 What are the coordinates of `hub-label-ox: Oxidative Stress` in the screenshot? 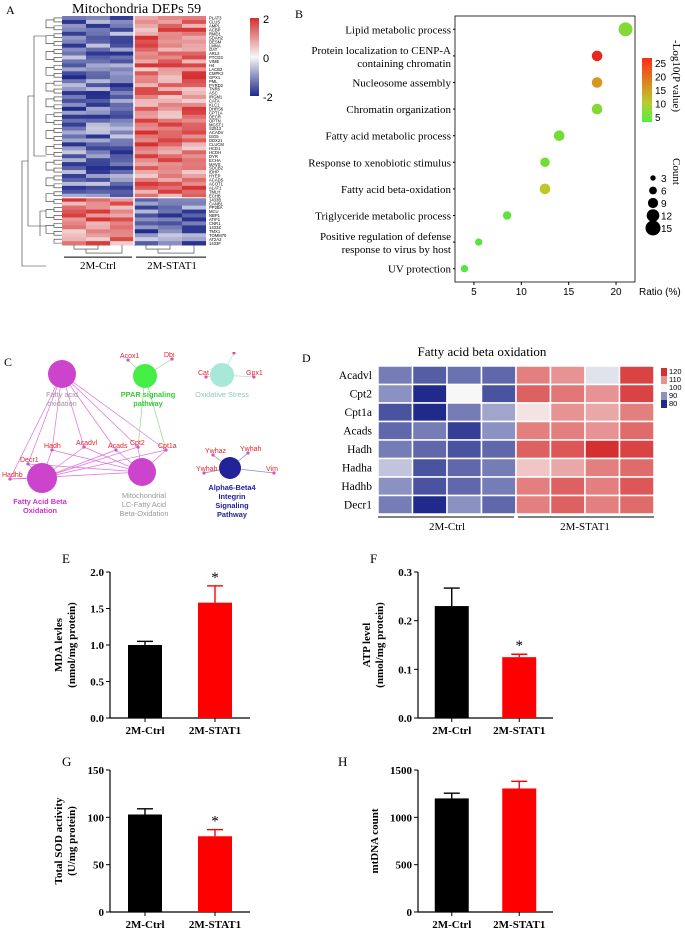 It's located at (222, 394).